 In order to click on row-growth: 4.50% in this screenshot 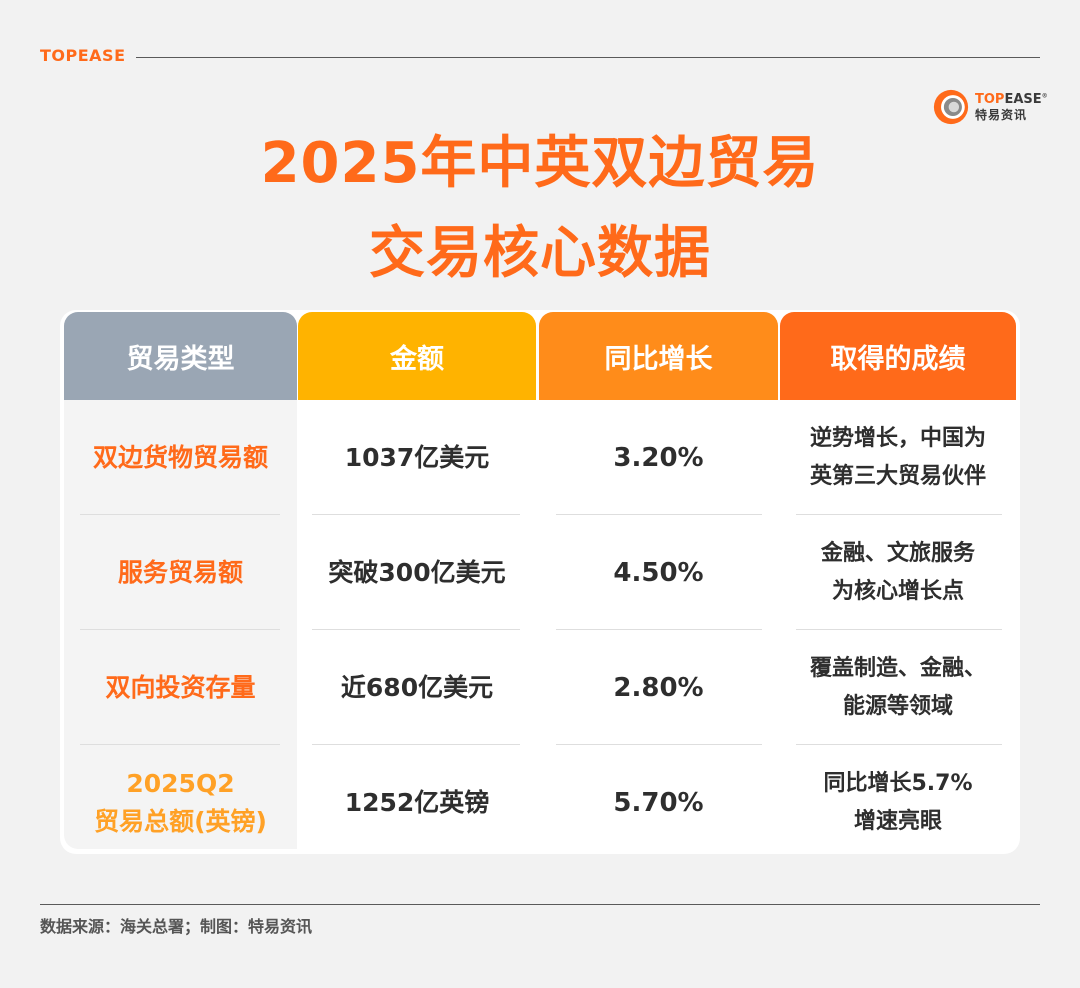, I will do `click(658, 572)`.